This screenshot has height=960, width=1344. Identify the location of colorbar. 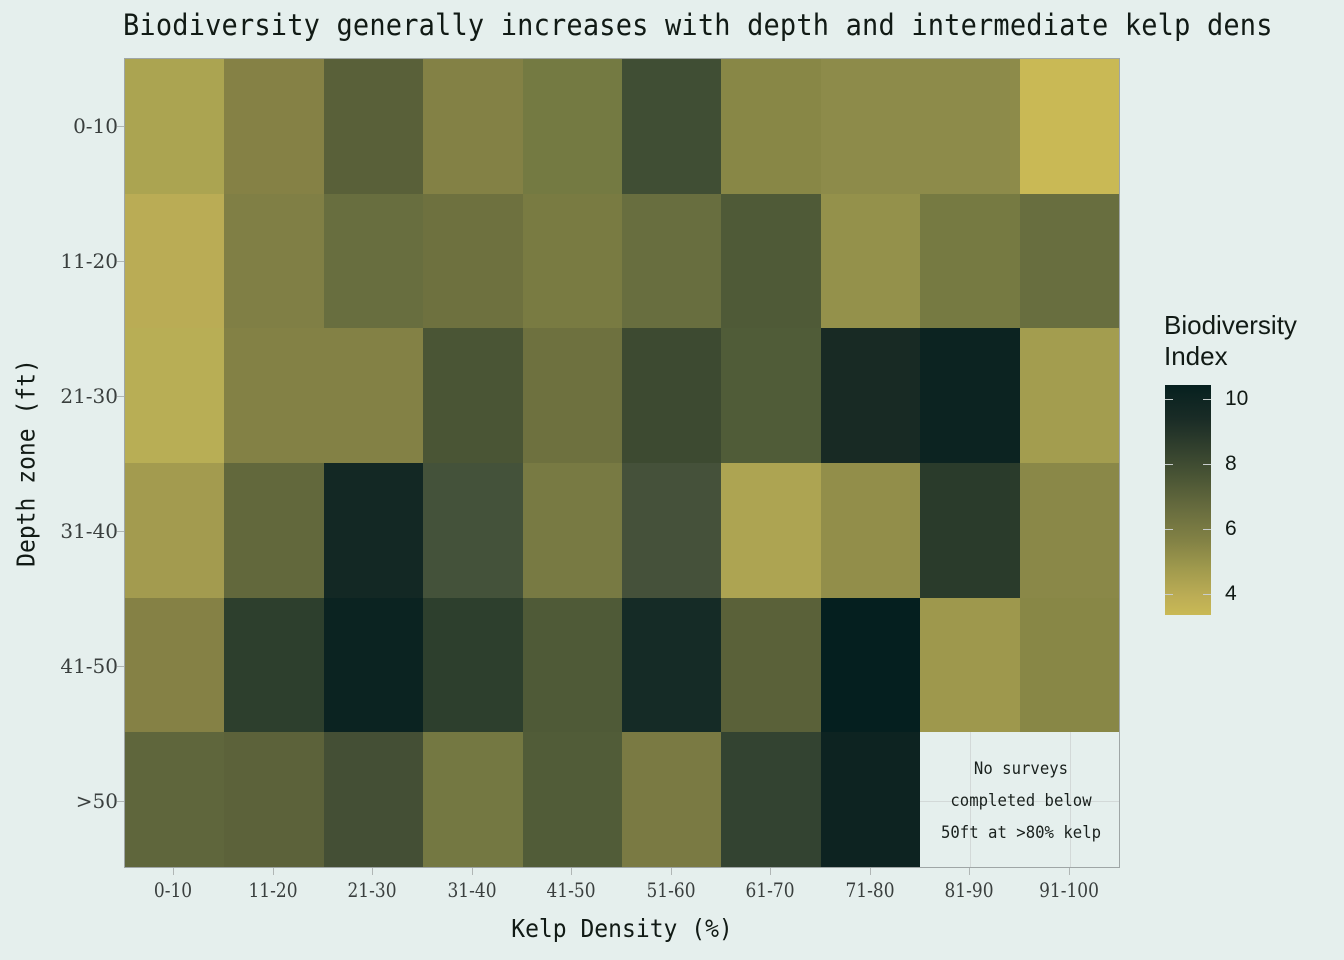
(1188, 500).